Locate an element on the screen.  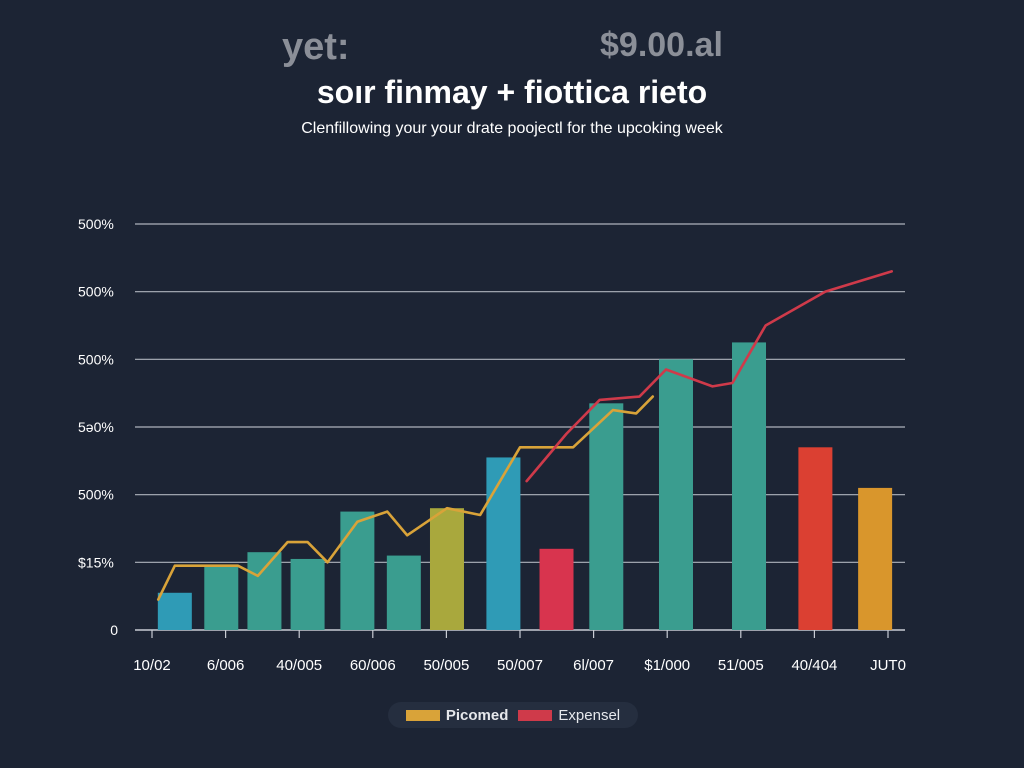
chart-legend: Picomed Expensel is located at coordinates (513, 715).